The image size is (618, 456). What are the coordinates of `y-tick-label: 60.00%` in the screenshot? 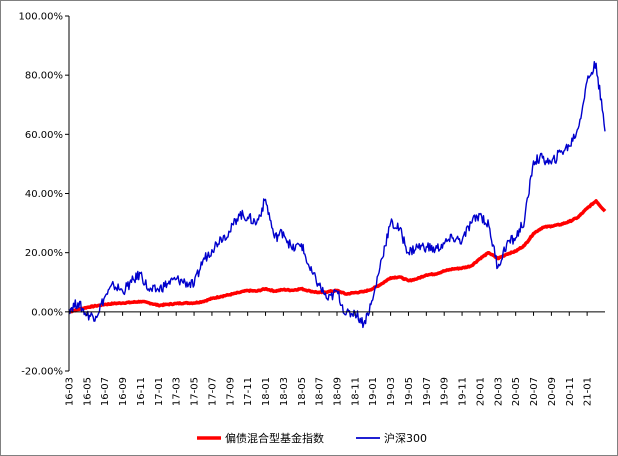 It's located at (44, 135).